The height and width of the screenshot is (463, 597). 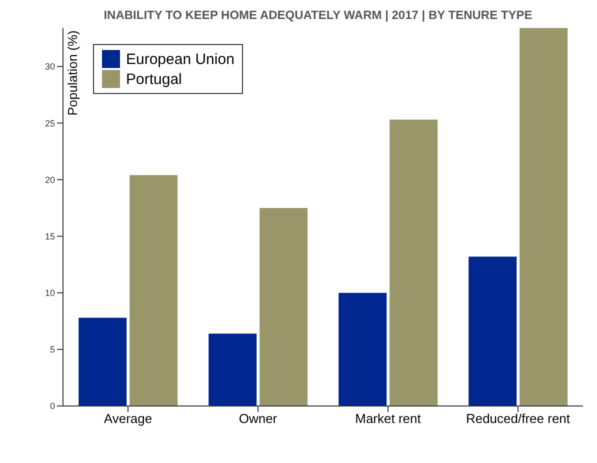 I want to click on y-tick-label: 0, so click(x=52, y=406).